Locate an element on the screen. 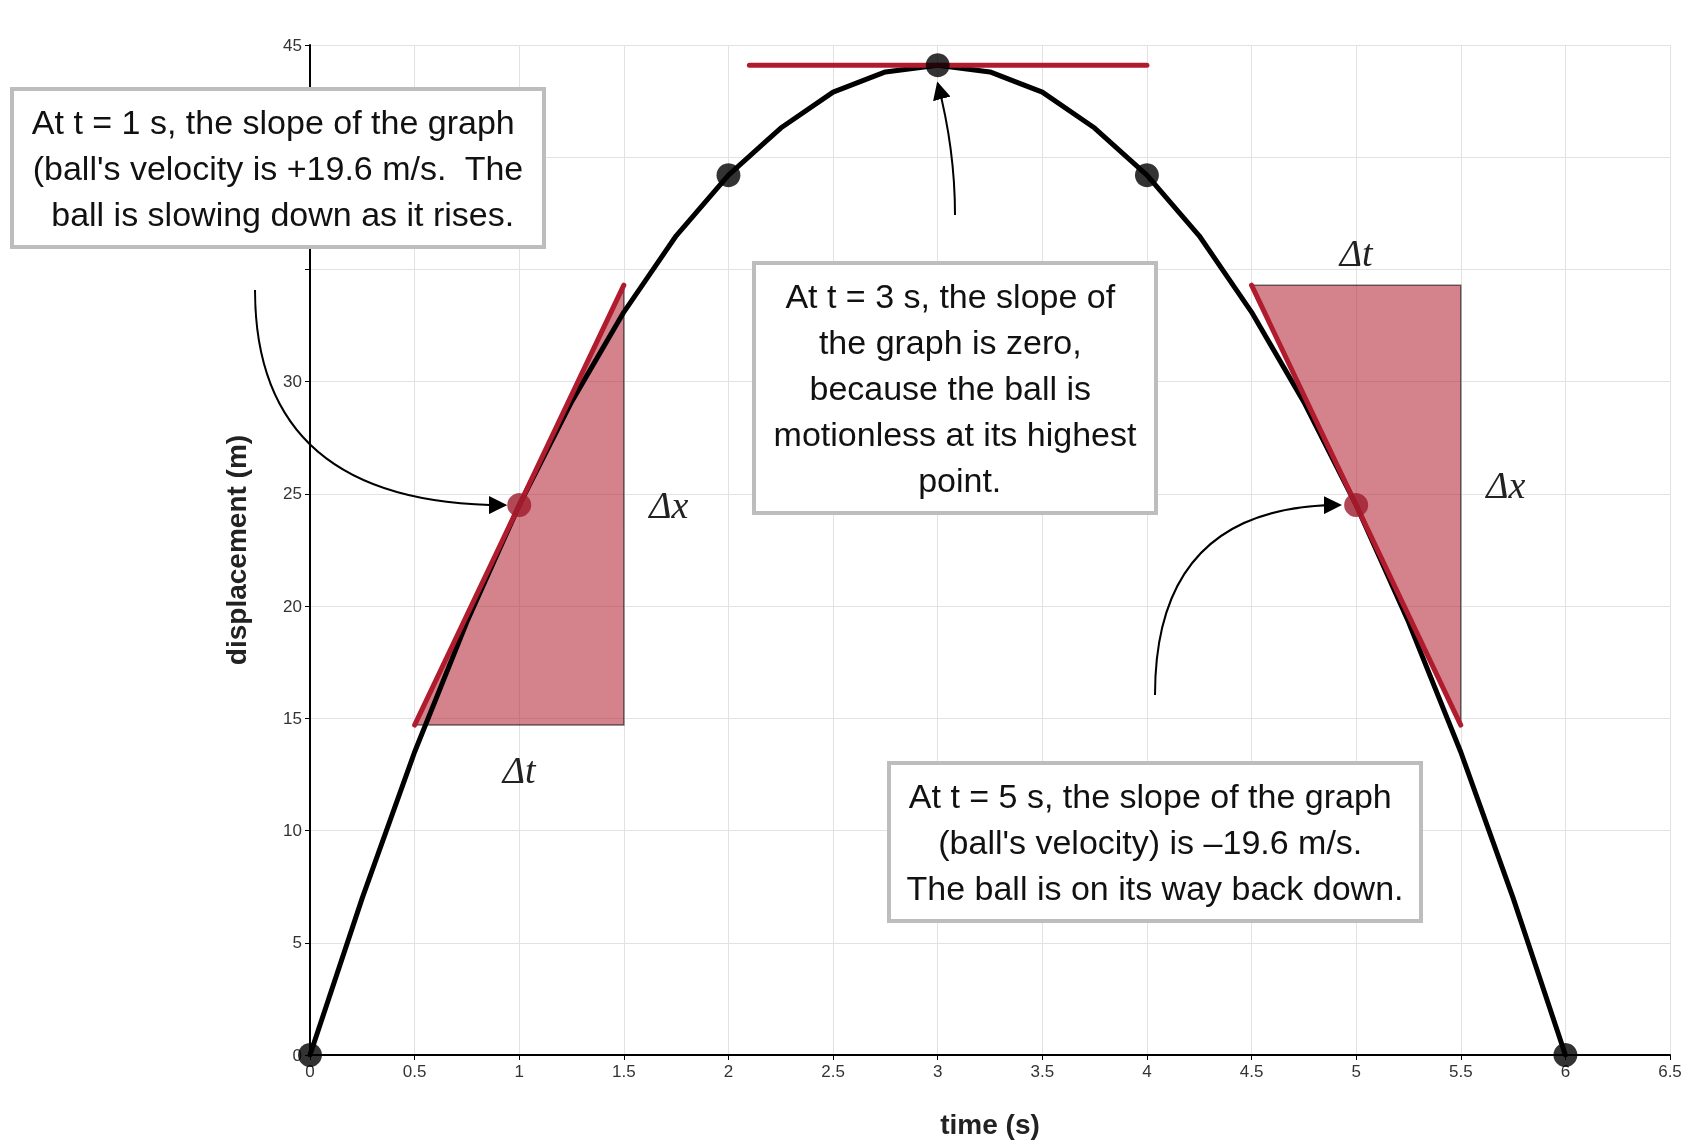  y-tick-label: 25 is located at coordinates (292, 494).